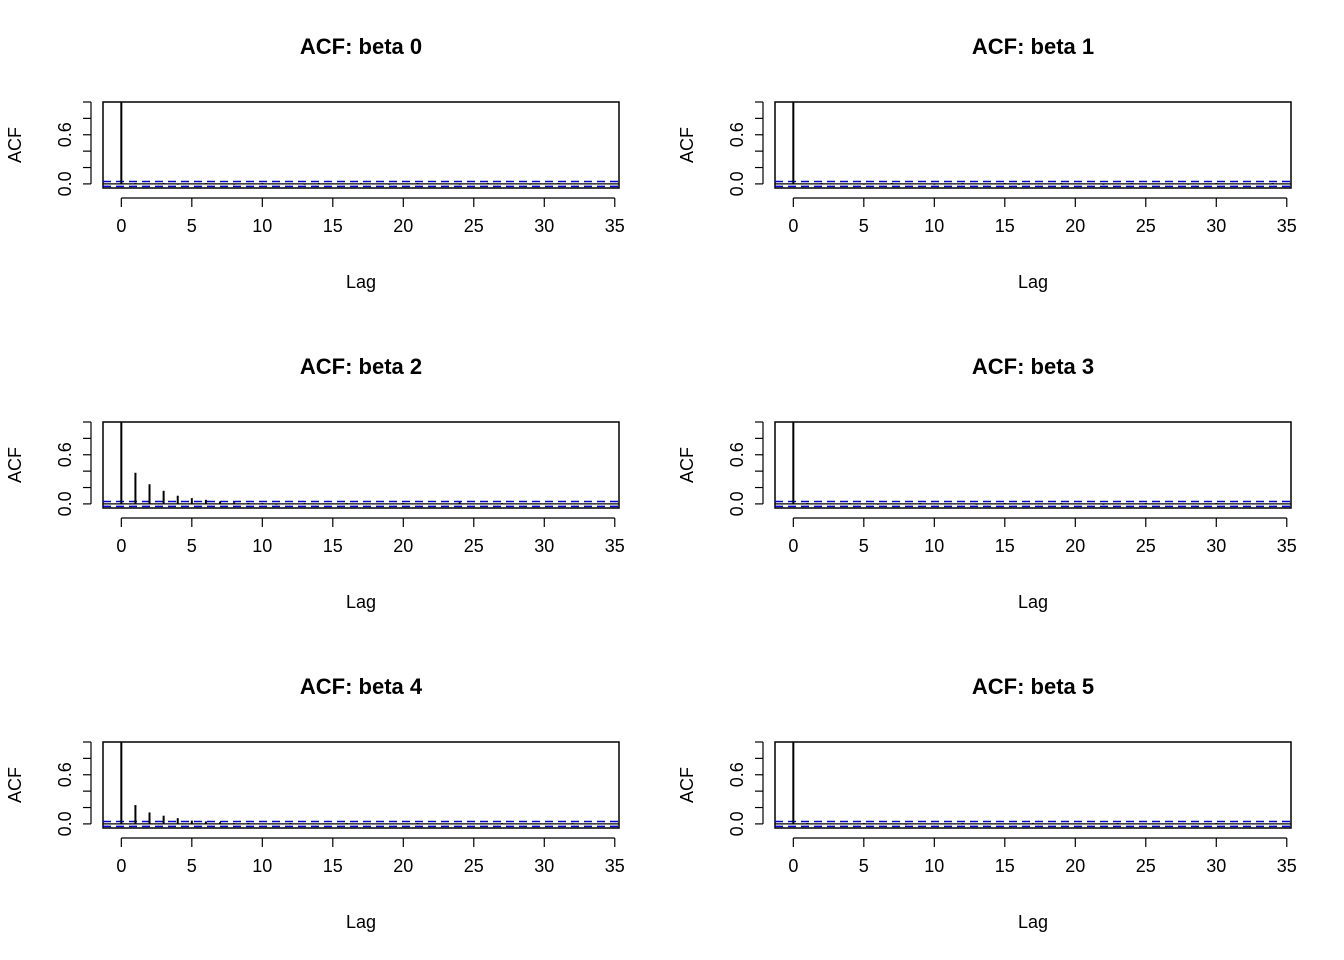  Describe the element at coordinates (361, 686) in the screenshot. I see `chart-title: ACF: beta 4` at that location.